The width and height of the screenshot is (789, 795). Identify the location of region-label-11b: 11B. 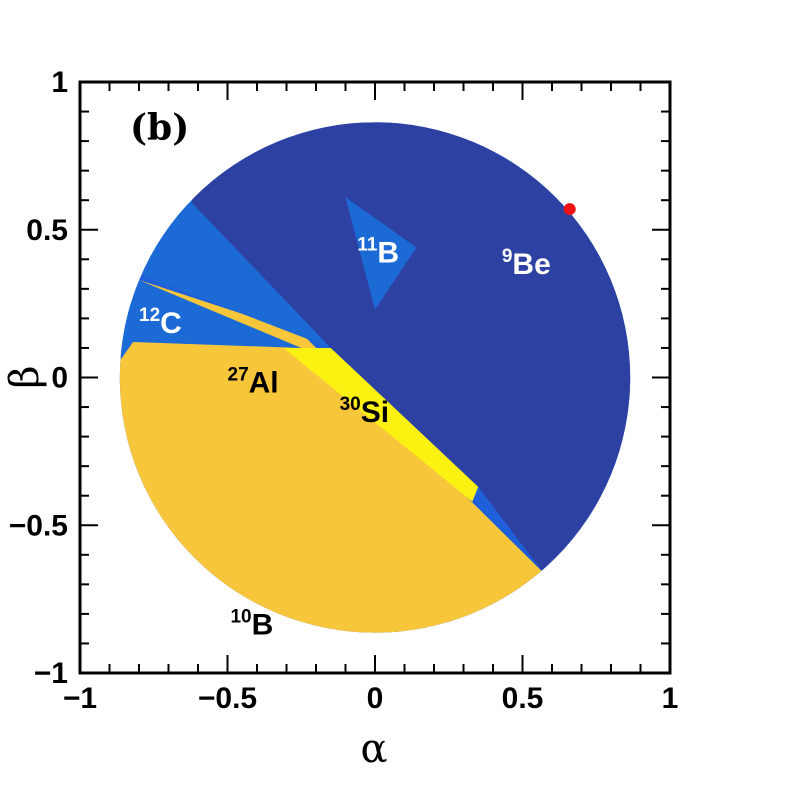
(378, 251).